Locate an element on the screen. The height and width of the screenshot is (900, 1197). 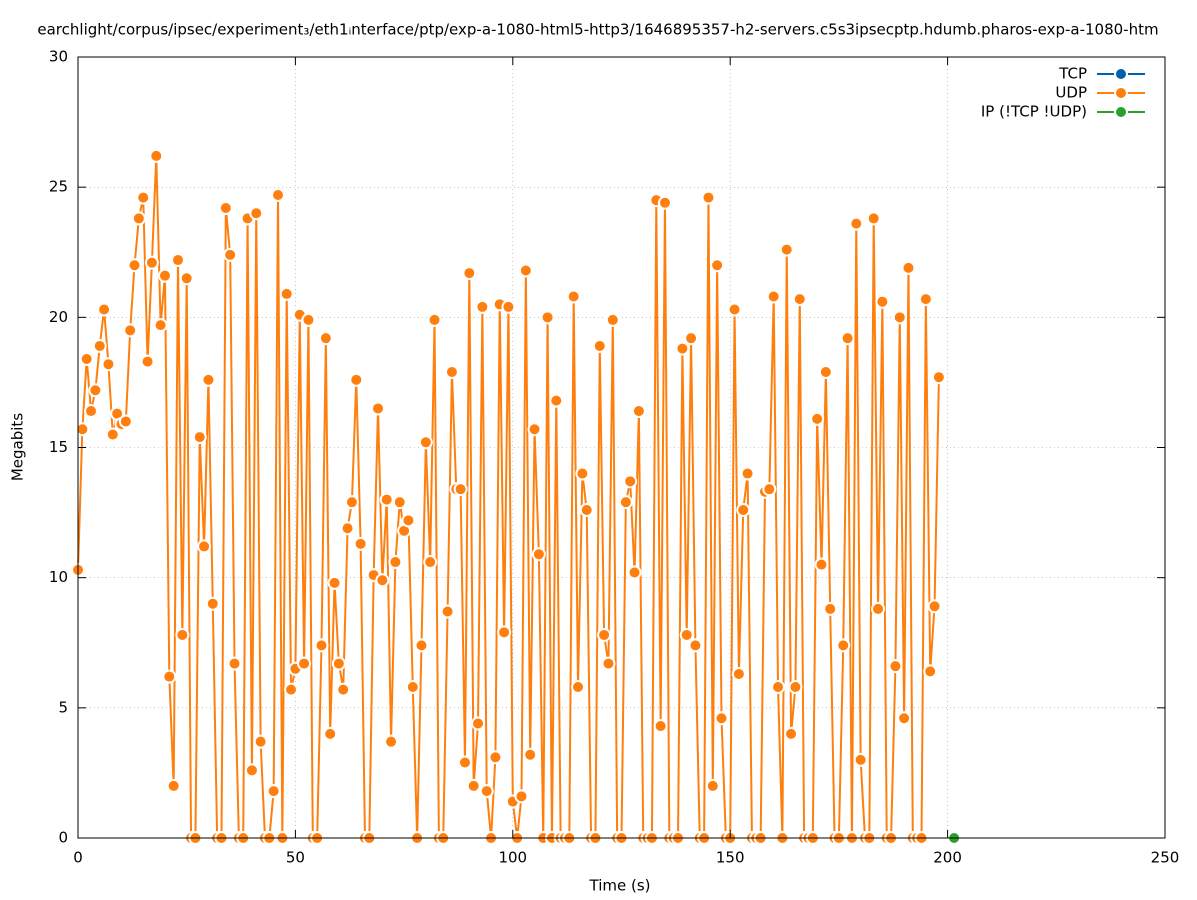
x-tick-label: 200 is located at coordinates (947, 858).